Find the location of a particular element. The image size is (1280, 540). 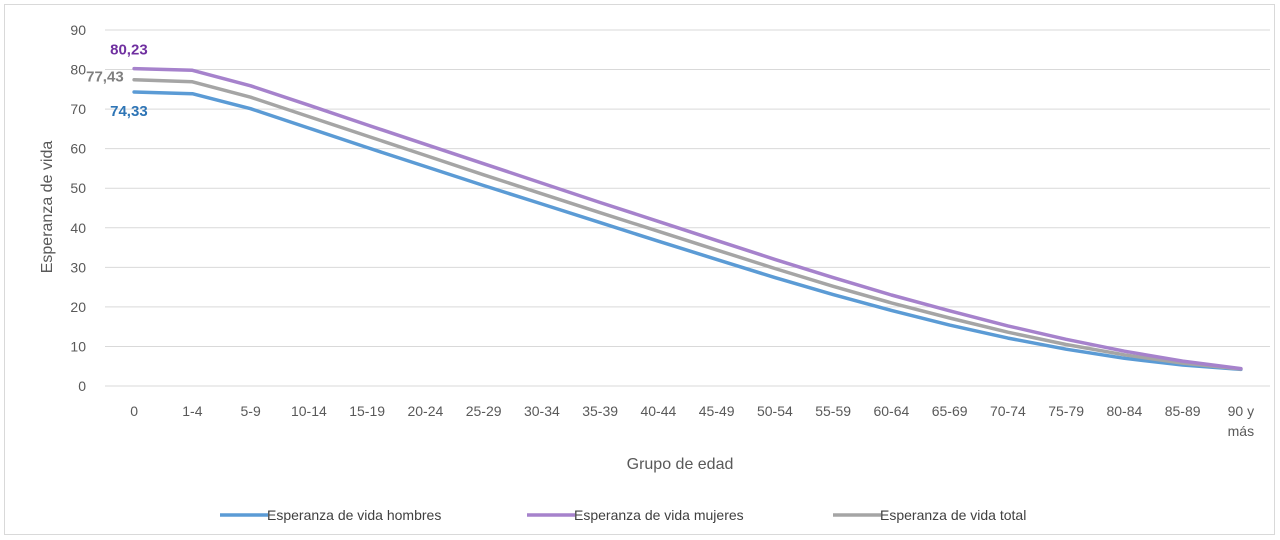

x-tick-label: 45-49 is located at coordinates (717, 411).